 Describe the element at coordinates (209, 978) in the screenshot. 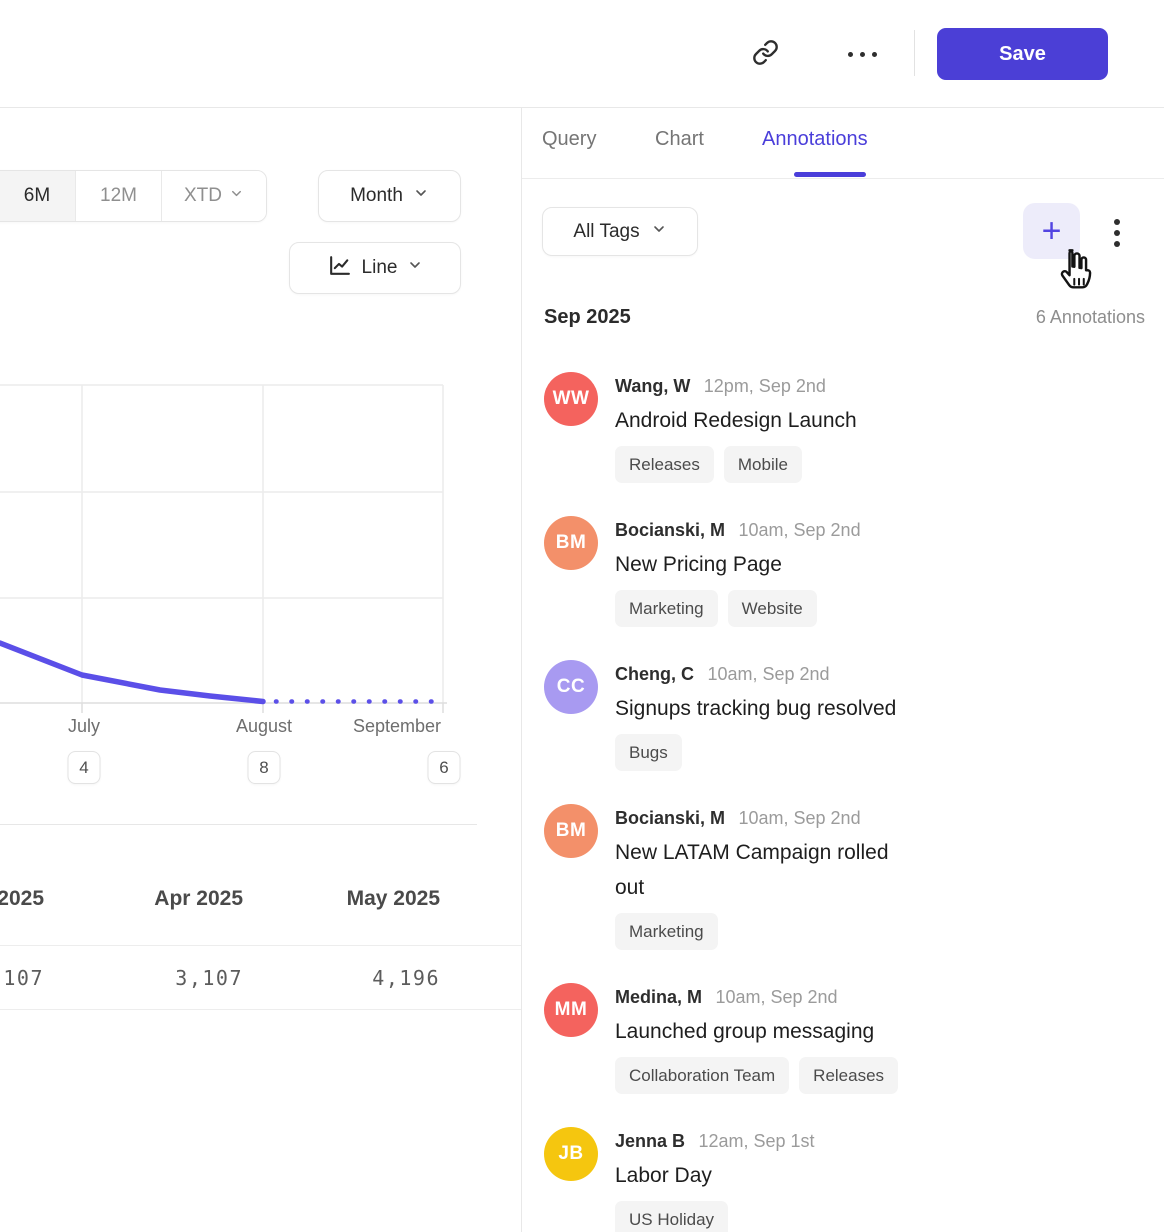

I see `table-value-apr: 3,107` at that location.